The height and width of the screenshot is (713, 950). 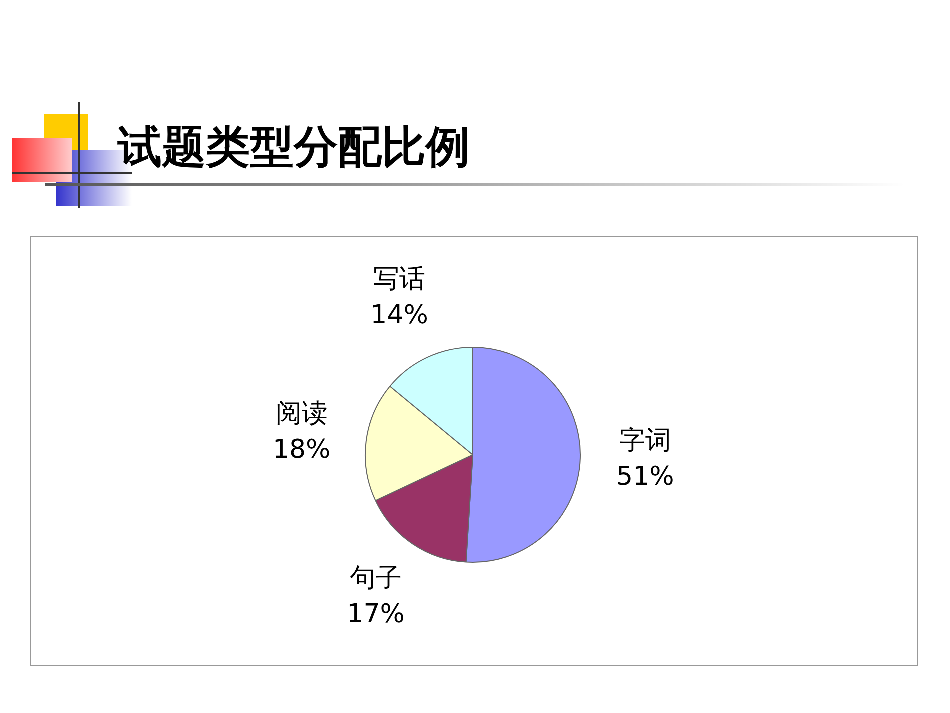 I want to click on slice-label: 阅读, so click(x=302, y=414).